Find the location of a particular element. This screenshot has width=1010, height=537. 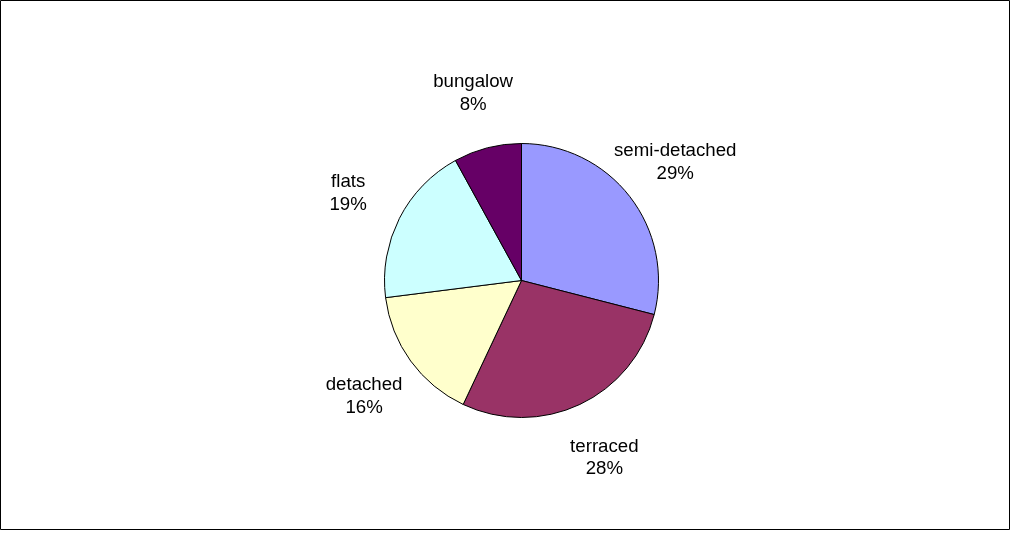

data-label: 29% is located at coordinates (675, 173).